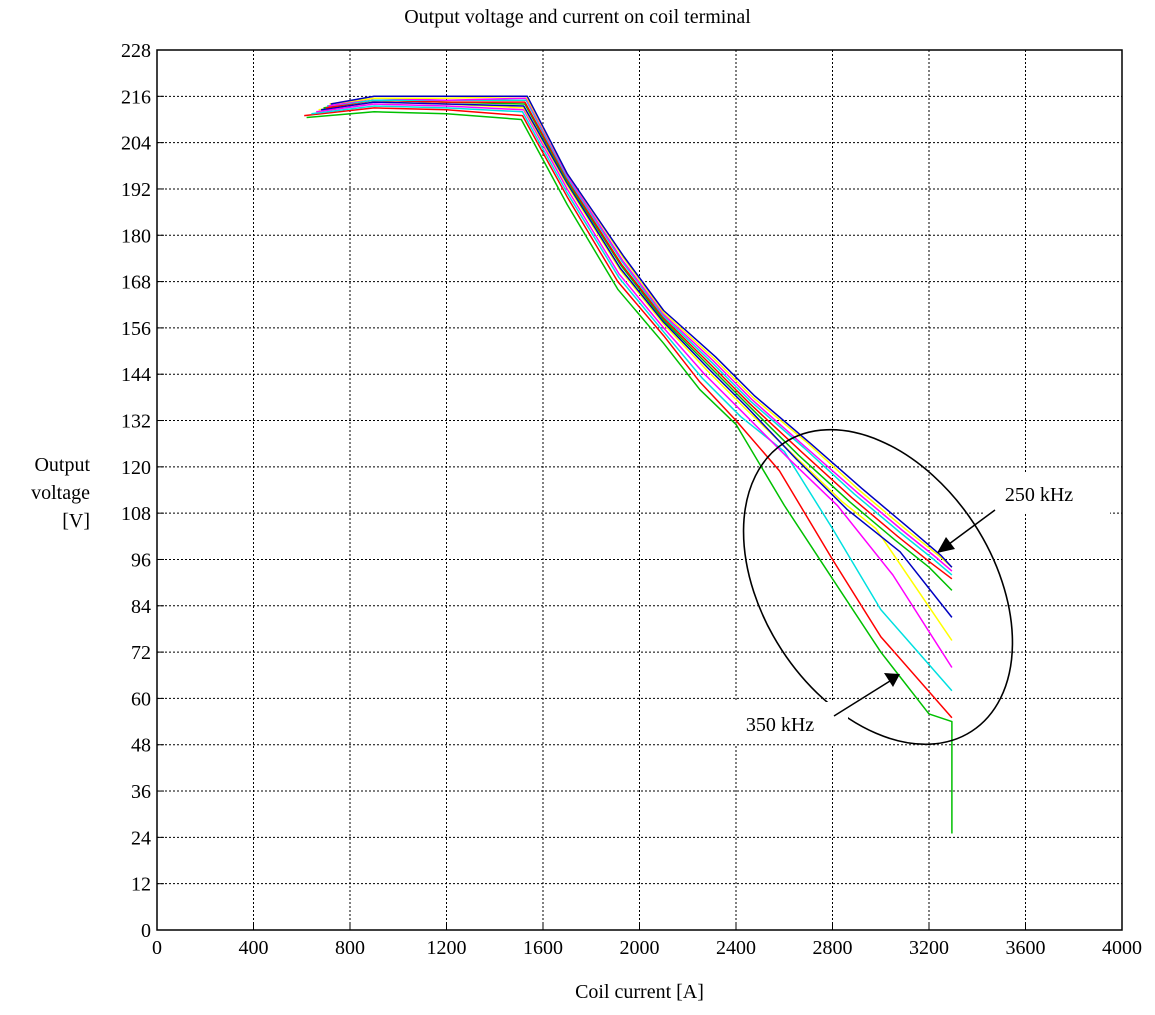 The image size is (1155, 1015). Describe the element at coordinates (146, 931) in the screenshot. I see `y-tick-label: 0` at that location.